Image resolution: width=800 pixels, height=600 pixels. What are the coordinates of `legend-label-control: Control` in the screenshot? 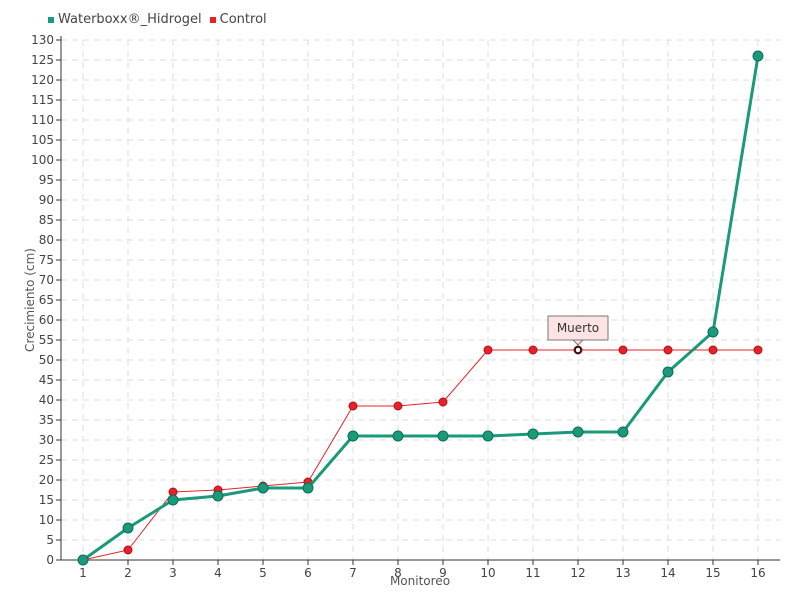 It's located at (243, 19).